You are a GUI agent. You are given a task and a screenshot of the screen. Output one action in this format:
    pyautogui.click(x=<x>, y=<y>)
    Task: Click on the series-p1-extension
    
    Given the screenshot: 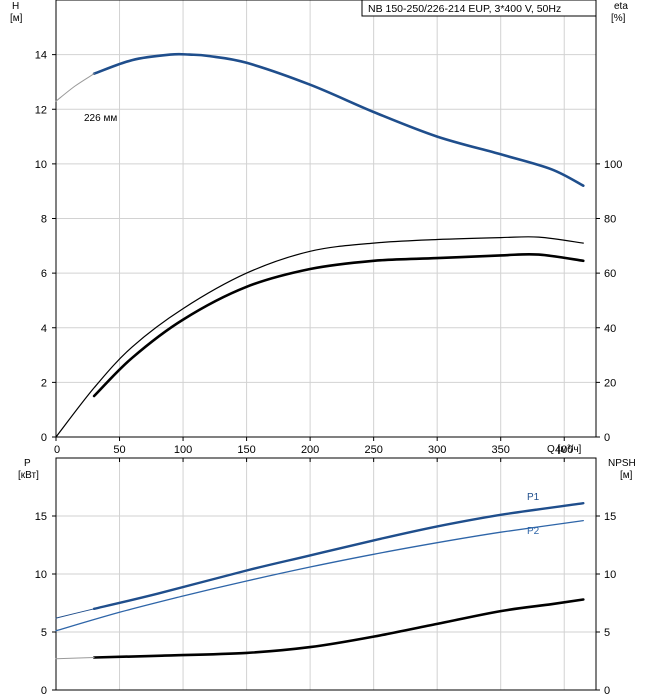 What is the action you would take?
    pyautogui.click(x=75, y=613)
    